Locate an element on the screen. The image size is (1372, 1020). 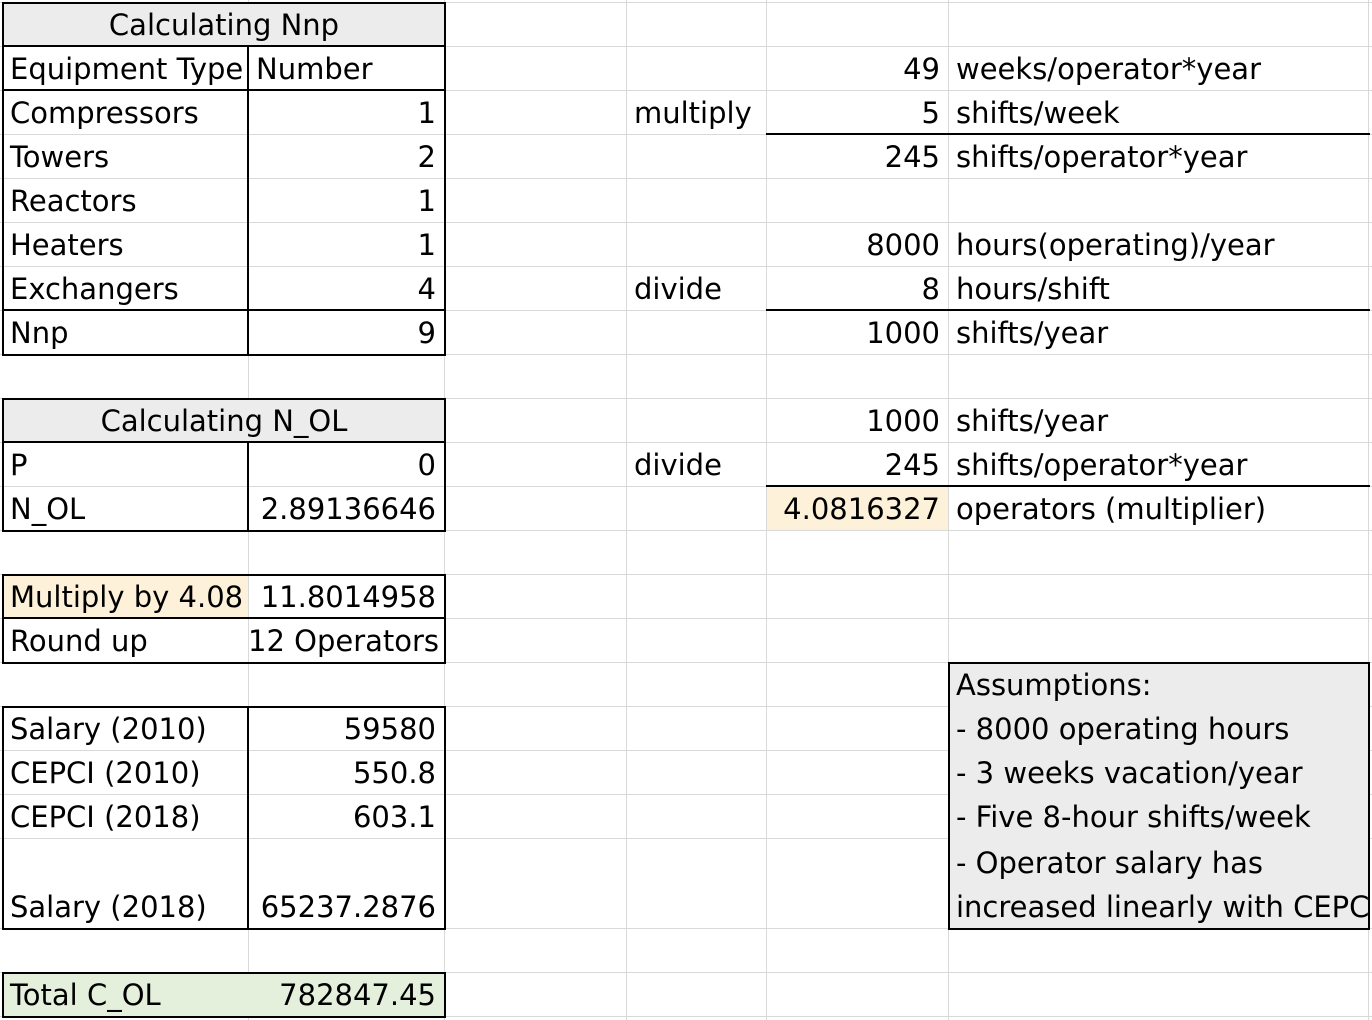
nnp-row-label: Towers is located at coordinates (60, 157).